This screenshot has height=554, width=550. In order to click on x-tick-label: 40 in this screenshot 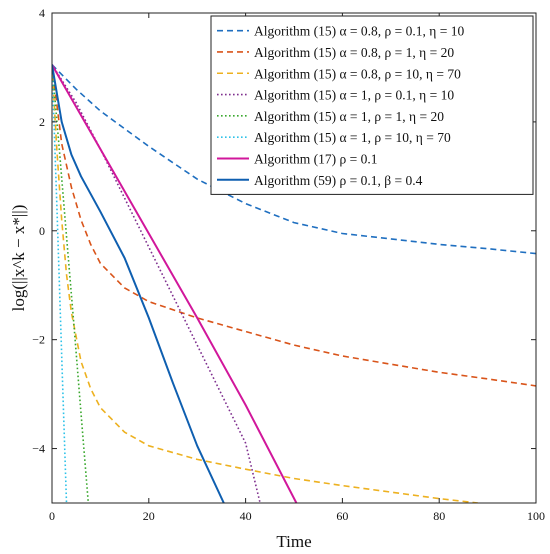, I will do `click(246, 516)`.